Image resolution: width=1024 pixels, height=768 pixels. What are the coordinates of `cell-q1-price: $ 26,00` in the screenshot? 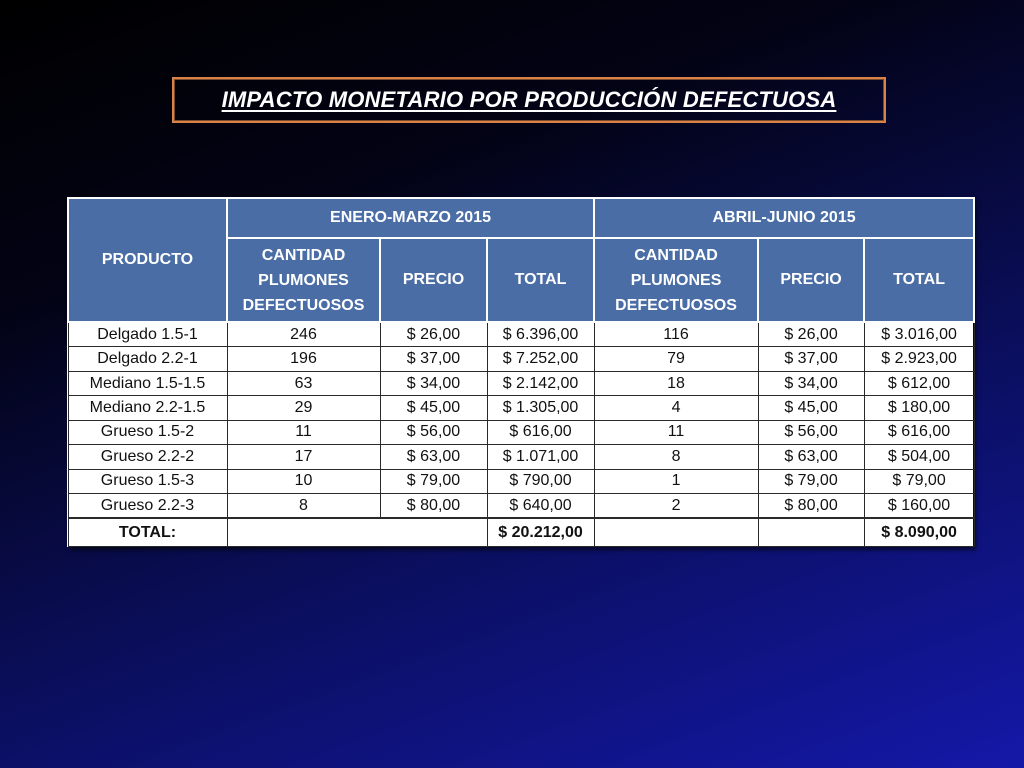 It's located at (433, 334).